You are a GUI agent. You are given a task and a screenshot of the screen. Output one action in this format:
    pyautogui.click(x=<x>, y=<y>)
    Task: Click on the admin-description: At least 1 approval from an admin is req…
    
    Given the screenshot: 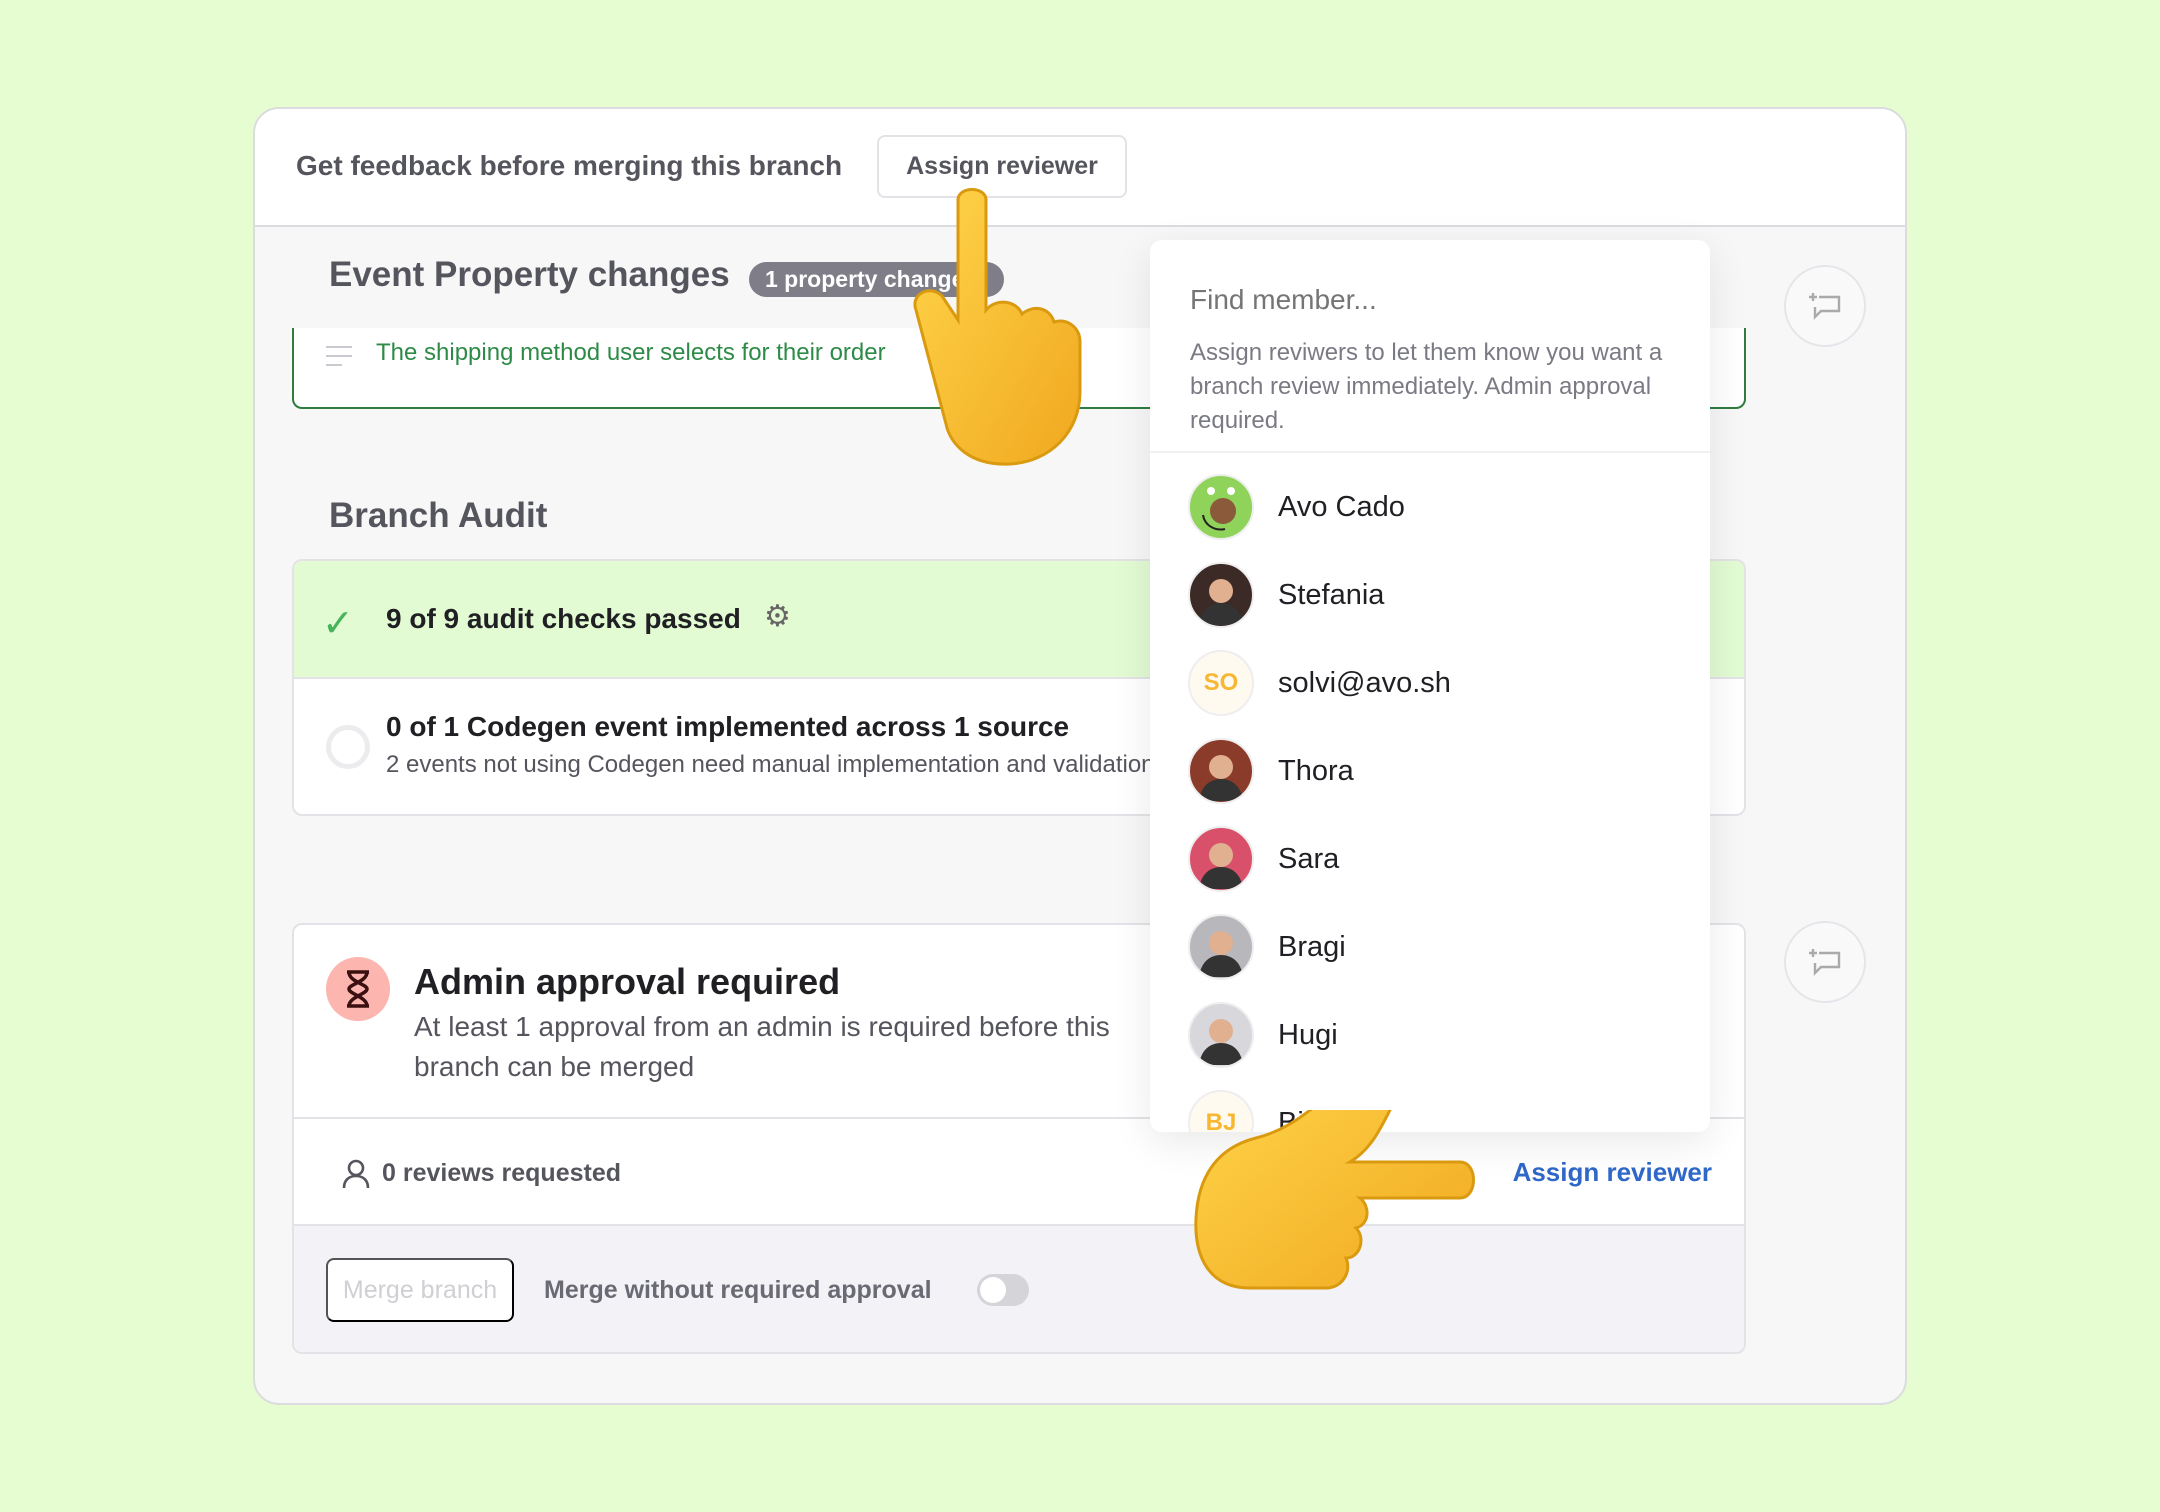 What is the action you would take?
    pyautogui.click(x=762, y=1046)
    